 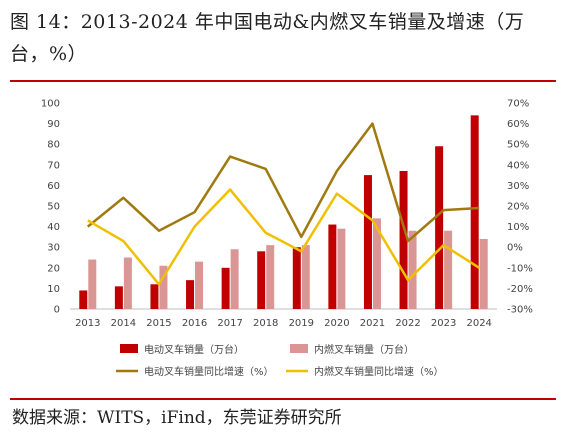 I want to click on bottom-rule, so click(x=283, y=399).